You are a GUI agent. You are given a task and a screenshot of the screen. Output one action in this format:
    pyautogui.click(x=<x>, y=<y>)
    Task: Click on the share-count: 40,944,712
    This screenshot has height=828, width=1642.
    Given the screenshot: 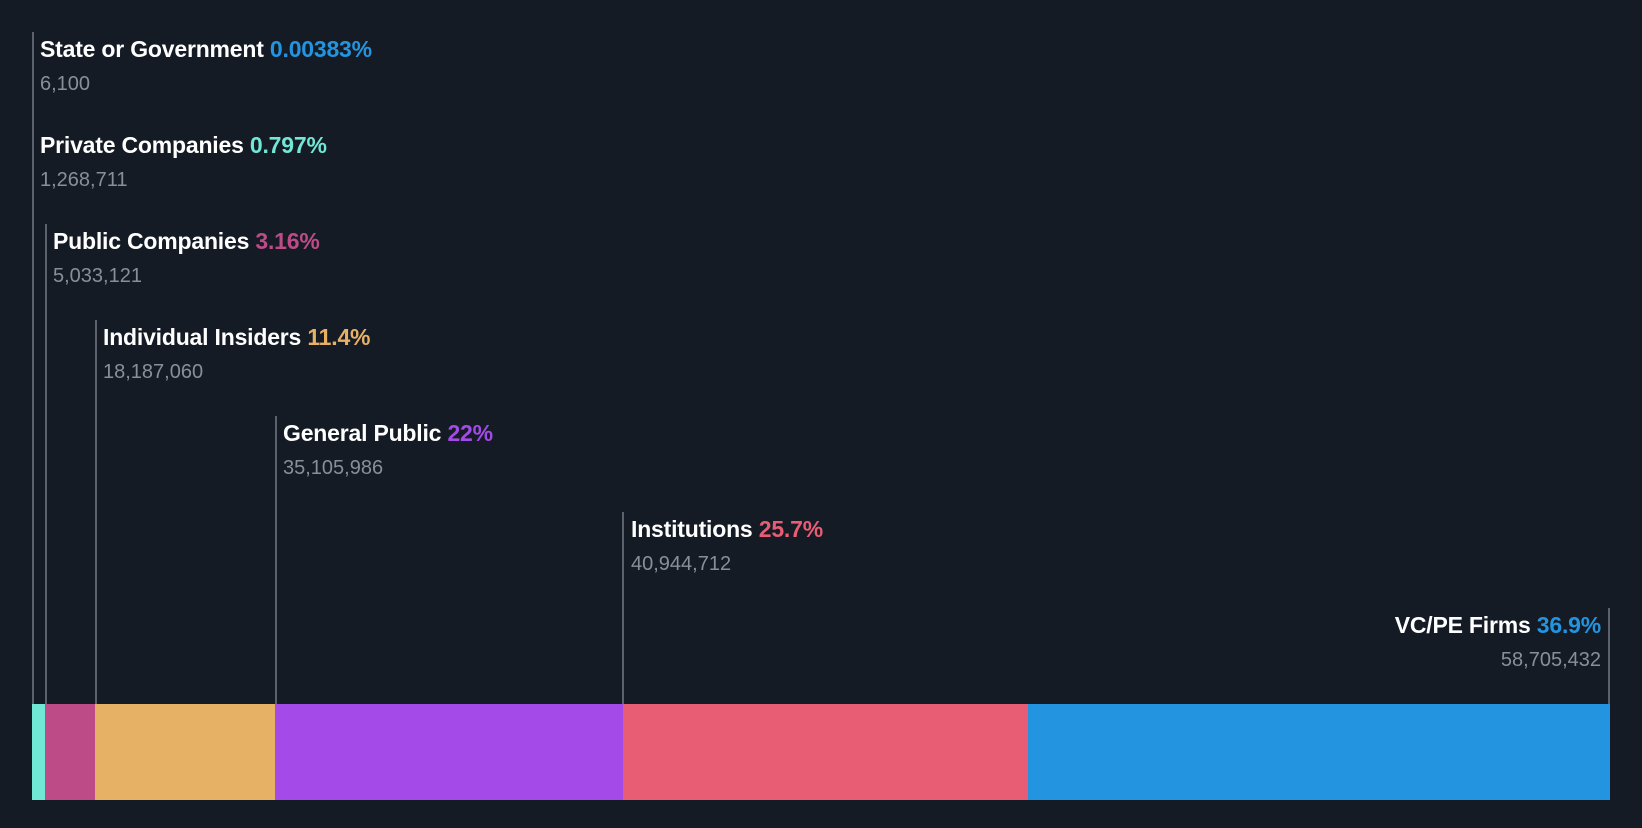 What is the action you would take?
    pyautogui.click(x=681, y=564)
    